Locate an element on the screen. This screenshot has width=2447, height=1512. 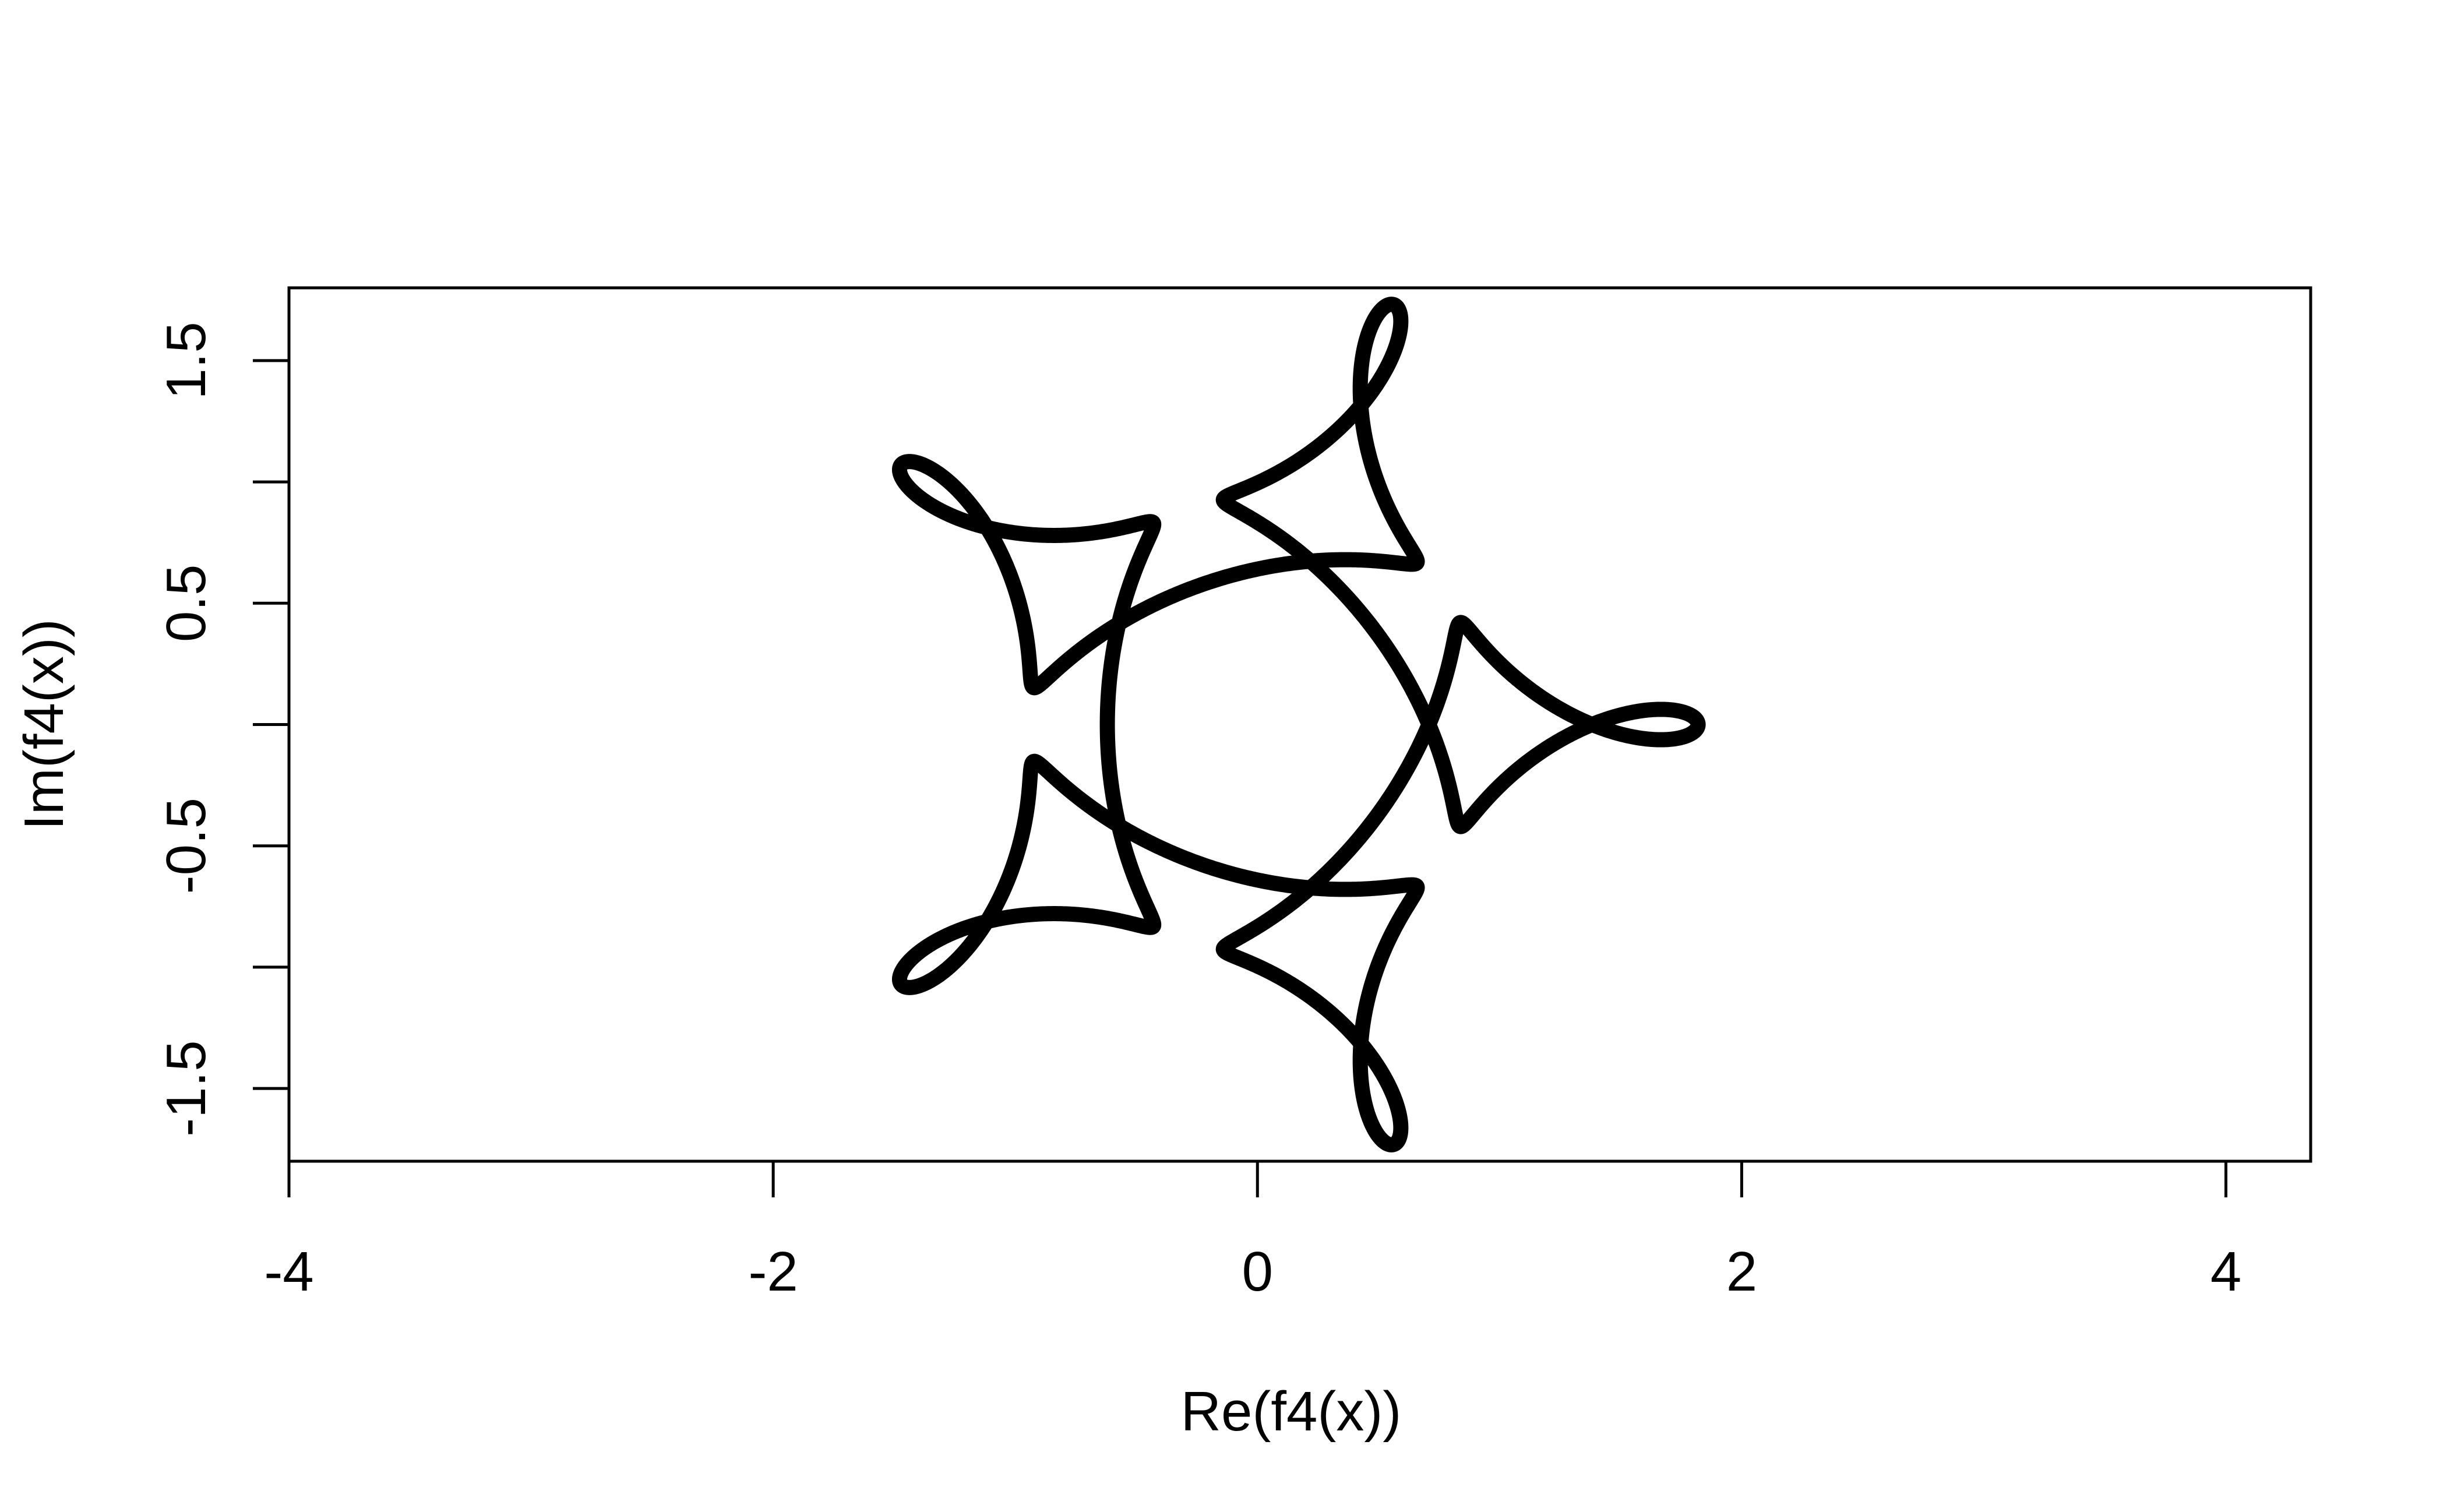
x-tick-label: 0 is located at coordinates (1257, 1271).